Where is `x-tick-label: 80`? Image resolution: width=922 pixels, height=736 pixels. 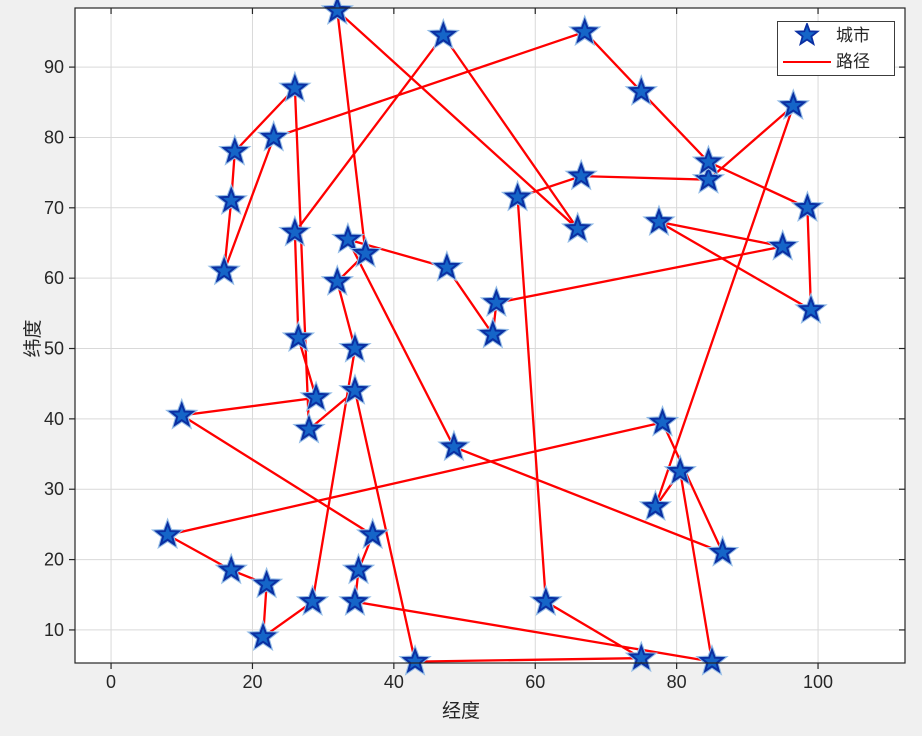 x-tick-label: 80 is located at coordinates (677, 682).